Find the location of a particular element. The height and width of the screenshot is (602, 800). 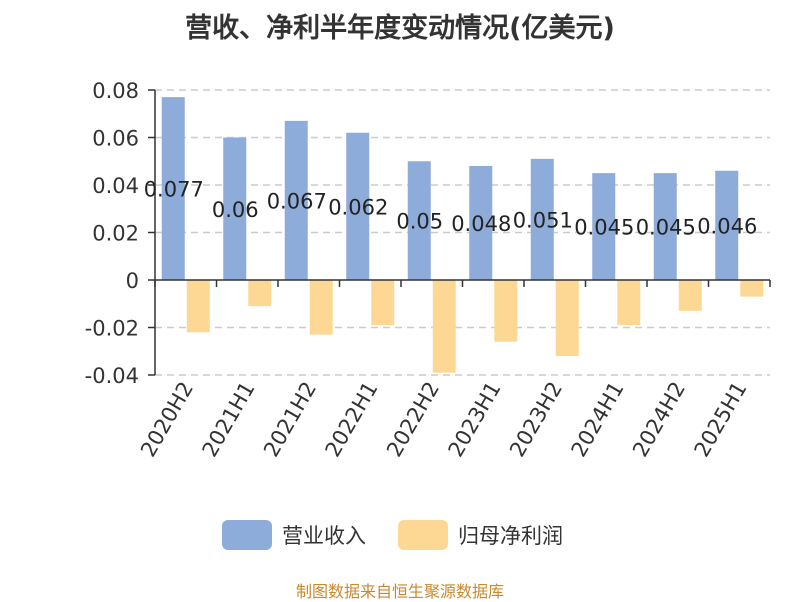

x-tick-label: 2022H2 is located at coordinates (413, 420).